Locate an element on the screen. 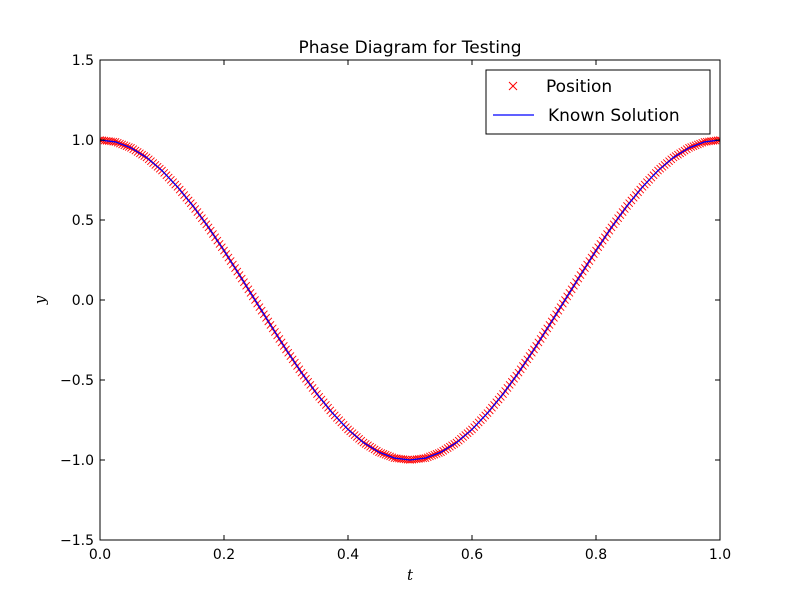 The width and height of the screenshot is (800, 600). y-tick-label: −1.0 is located at coordinates (77, 461).